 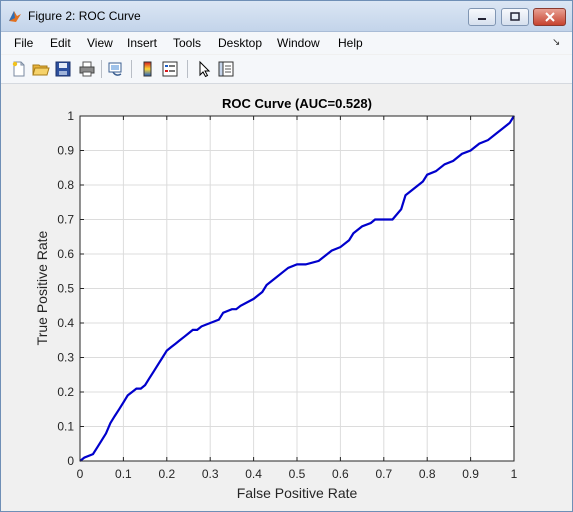 I want to click on insert-colorbar-icon, so click(x=148, y=69).